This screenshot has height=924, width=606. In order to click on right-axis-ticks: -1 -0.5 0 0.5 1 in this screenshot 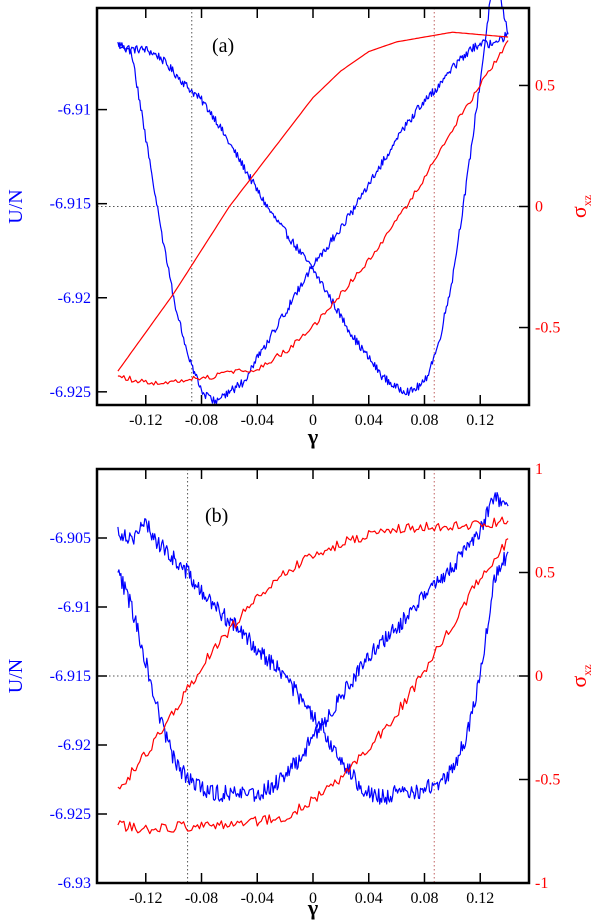, I will do `click(539, 676)`.